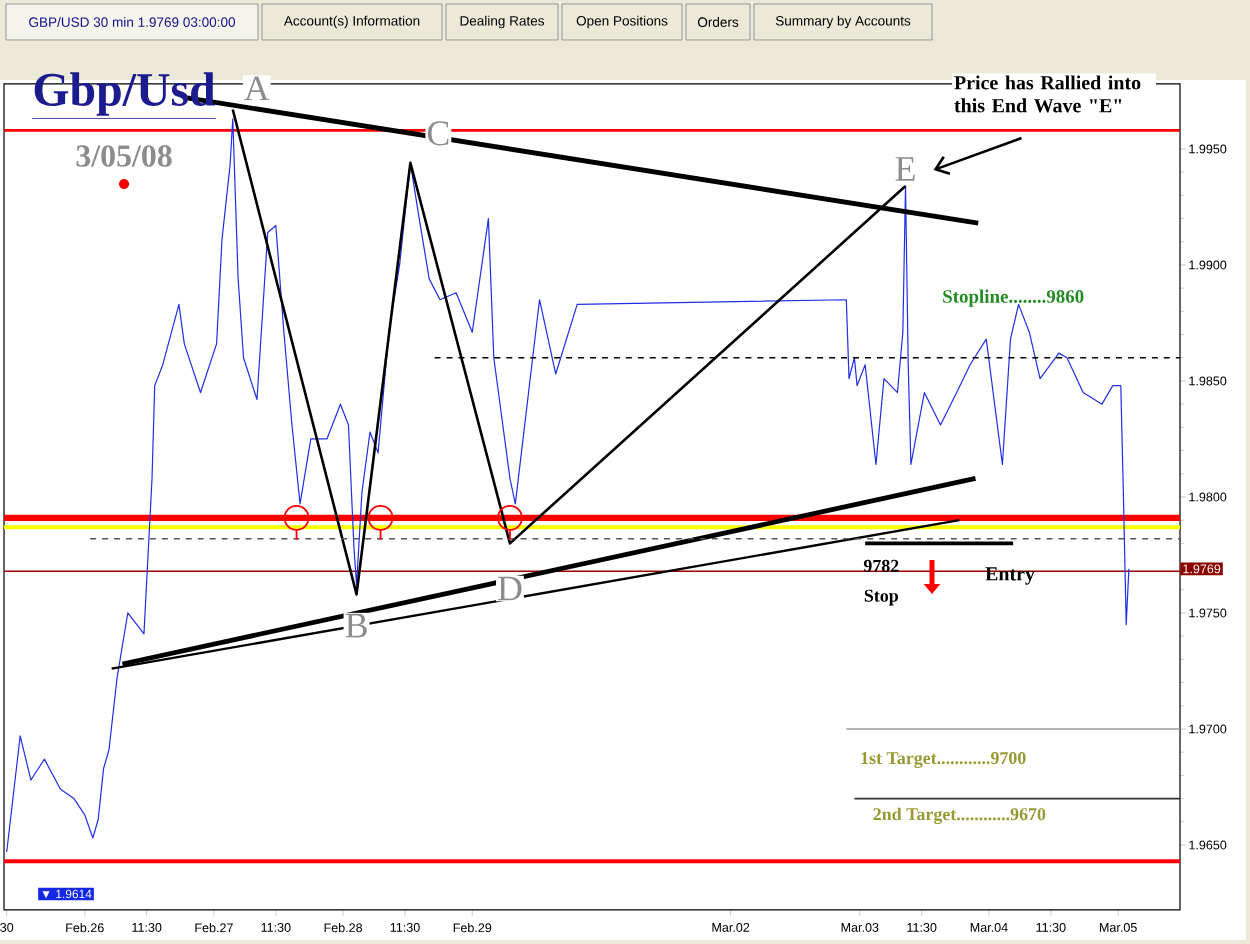 The image size is (1250, 944). I want to click on text: 3/05/08, so click(124, 156).